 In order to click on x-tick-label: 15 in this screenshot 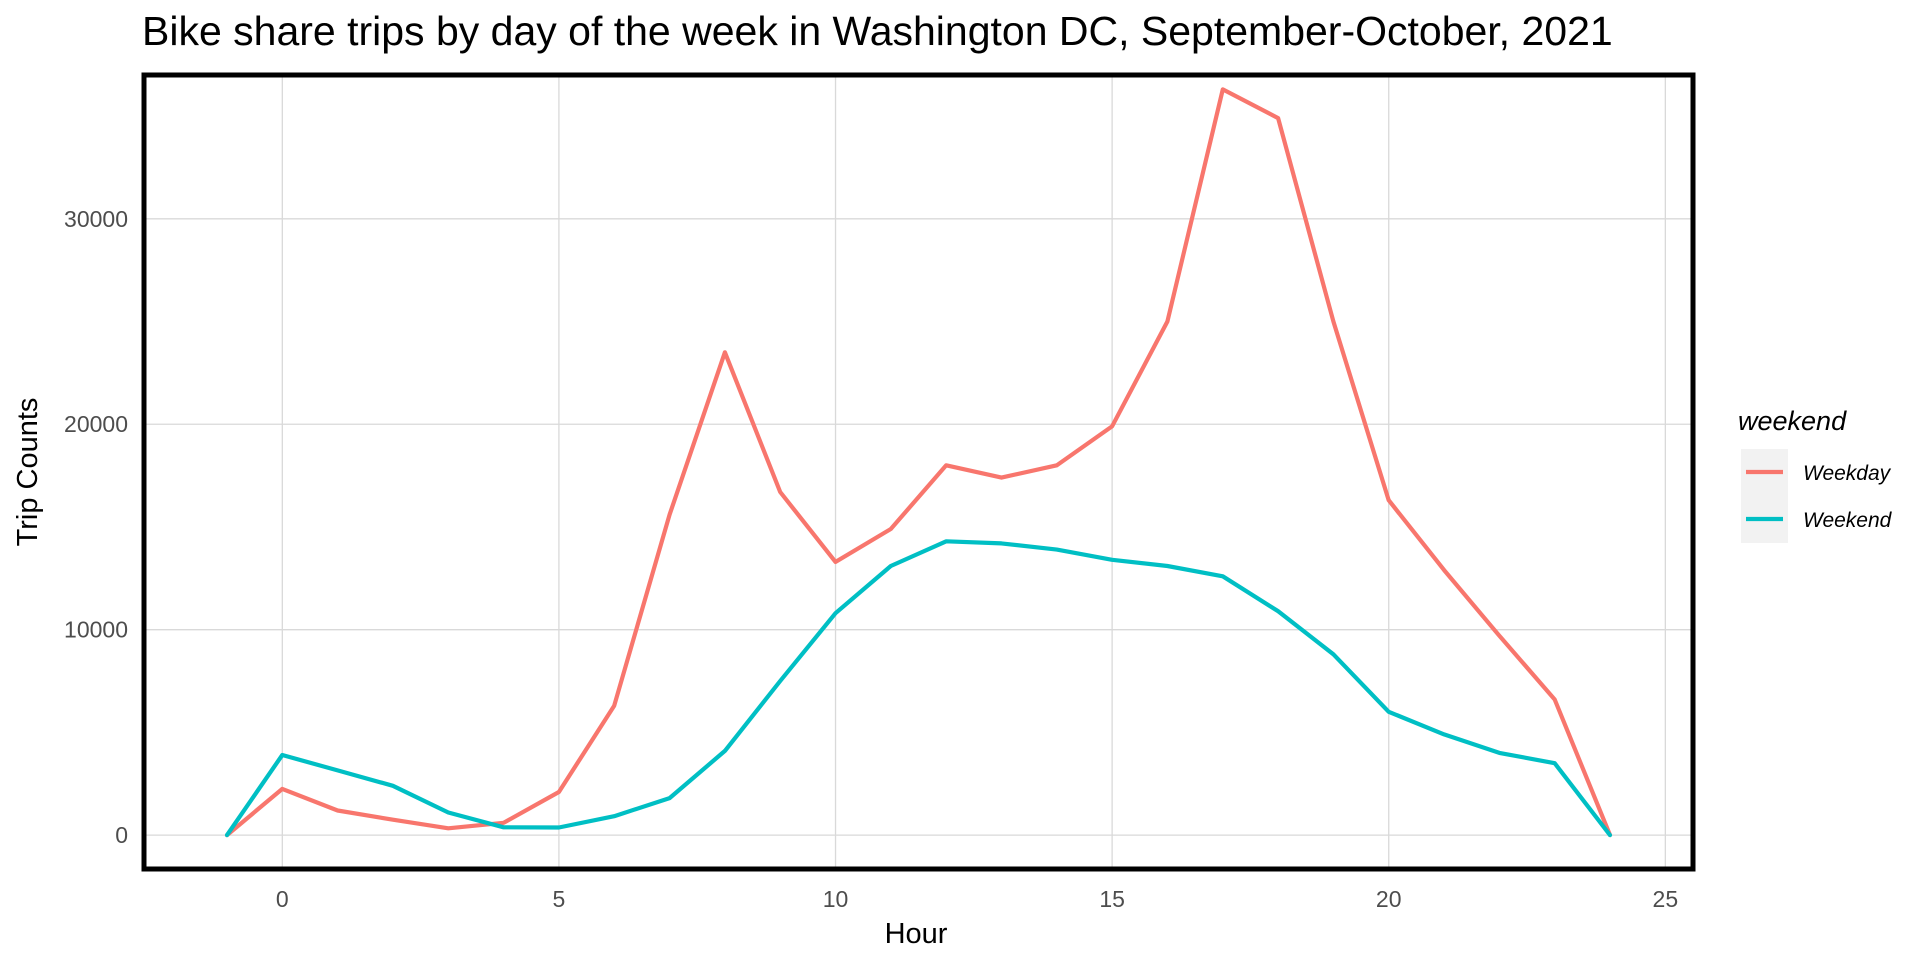, I will do `click(1112, 899)`.